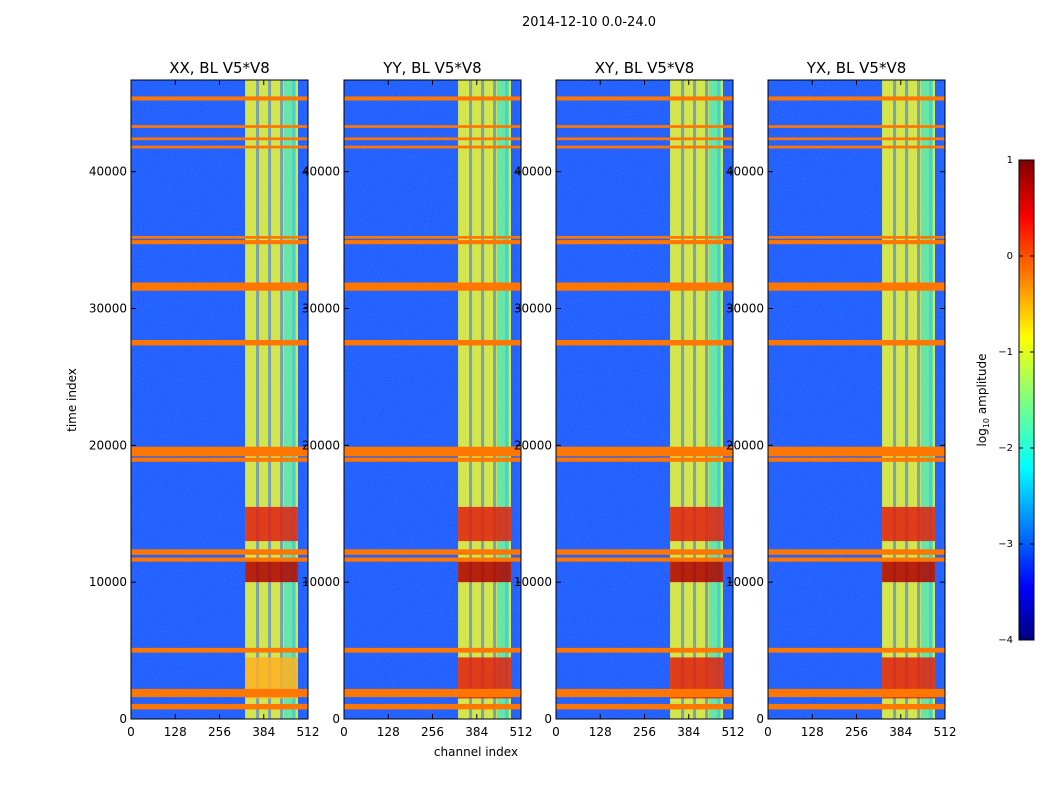 This screenshot has width=1050, height=800. I want to click on colorbar-tick-label: −4, so click(1005, 640).